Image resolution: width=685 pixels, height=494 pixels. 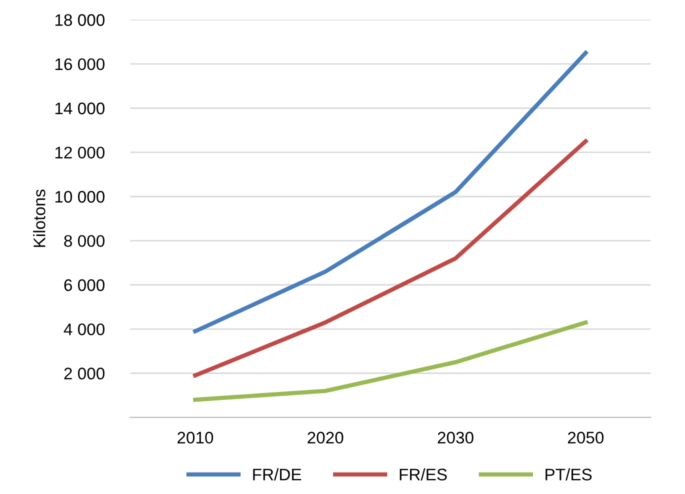 I want to click on y-tick-label: 16 000, so click(x=80, y=64).